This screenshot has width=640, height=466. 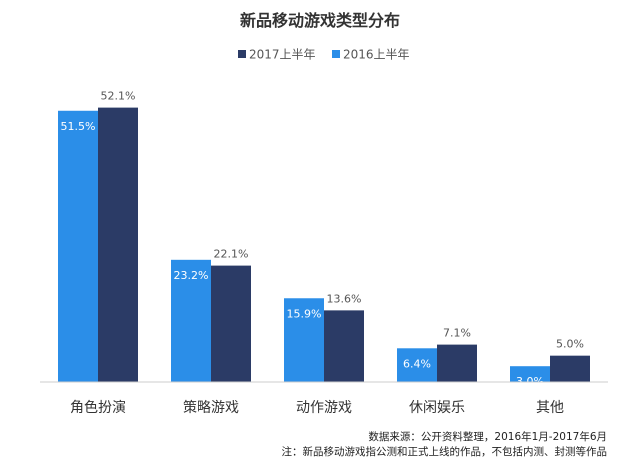 I want to click on data-label-2017-2: 13.6%, so click(x=344, y=298).